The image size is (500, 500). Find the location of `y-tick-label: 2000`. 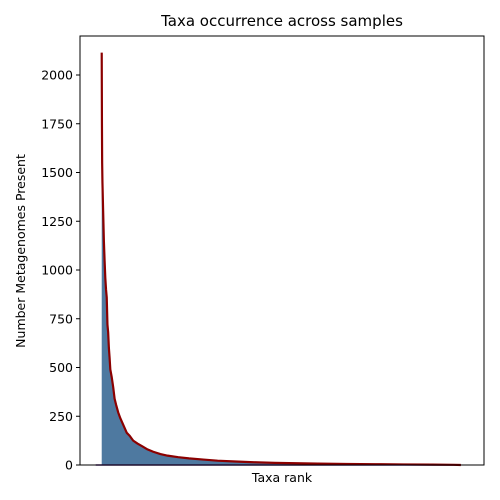

y-tick-label: 2000 is located at coordinates (57, 75).